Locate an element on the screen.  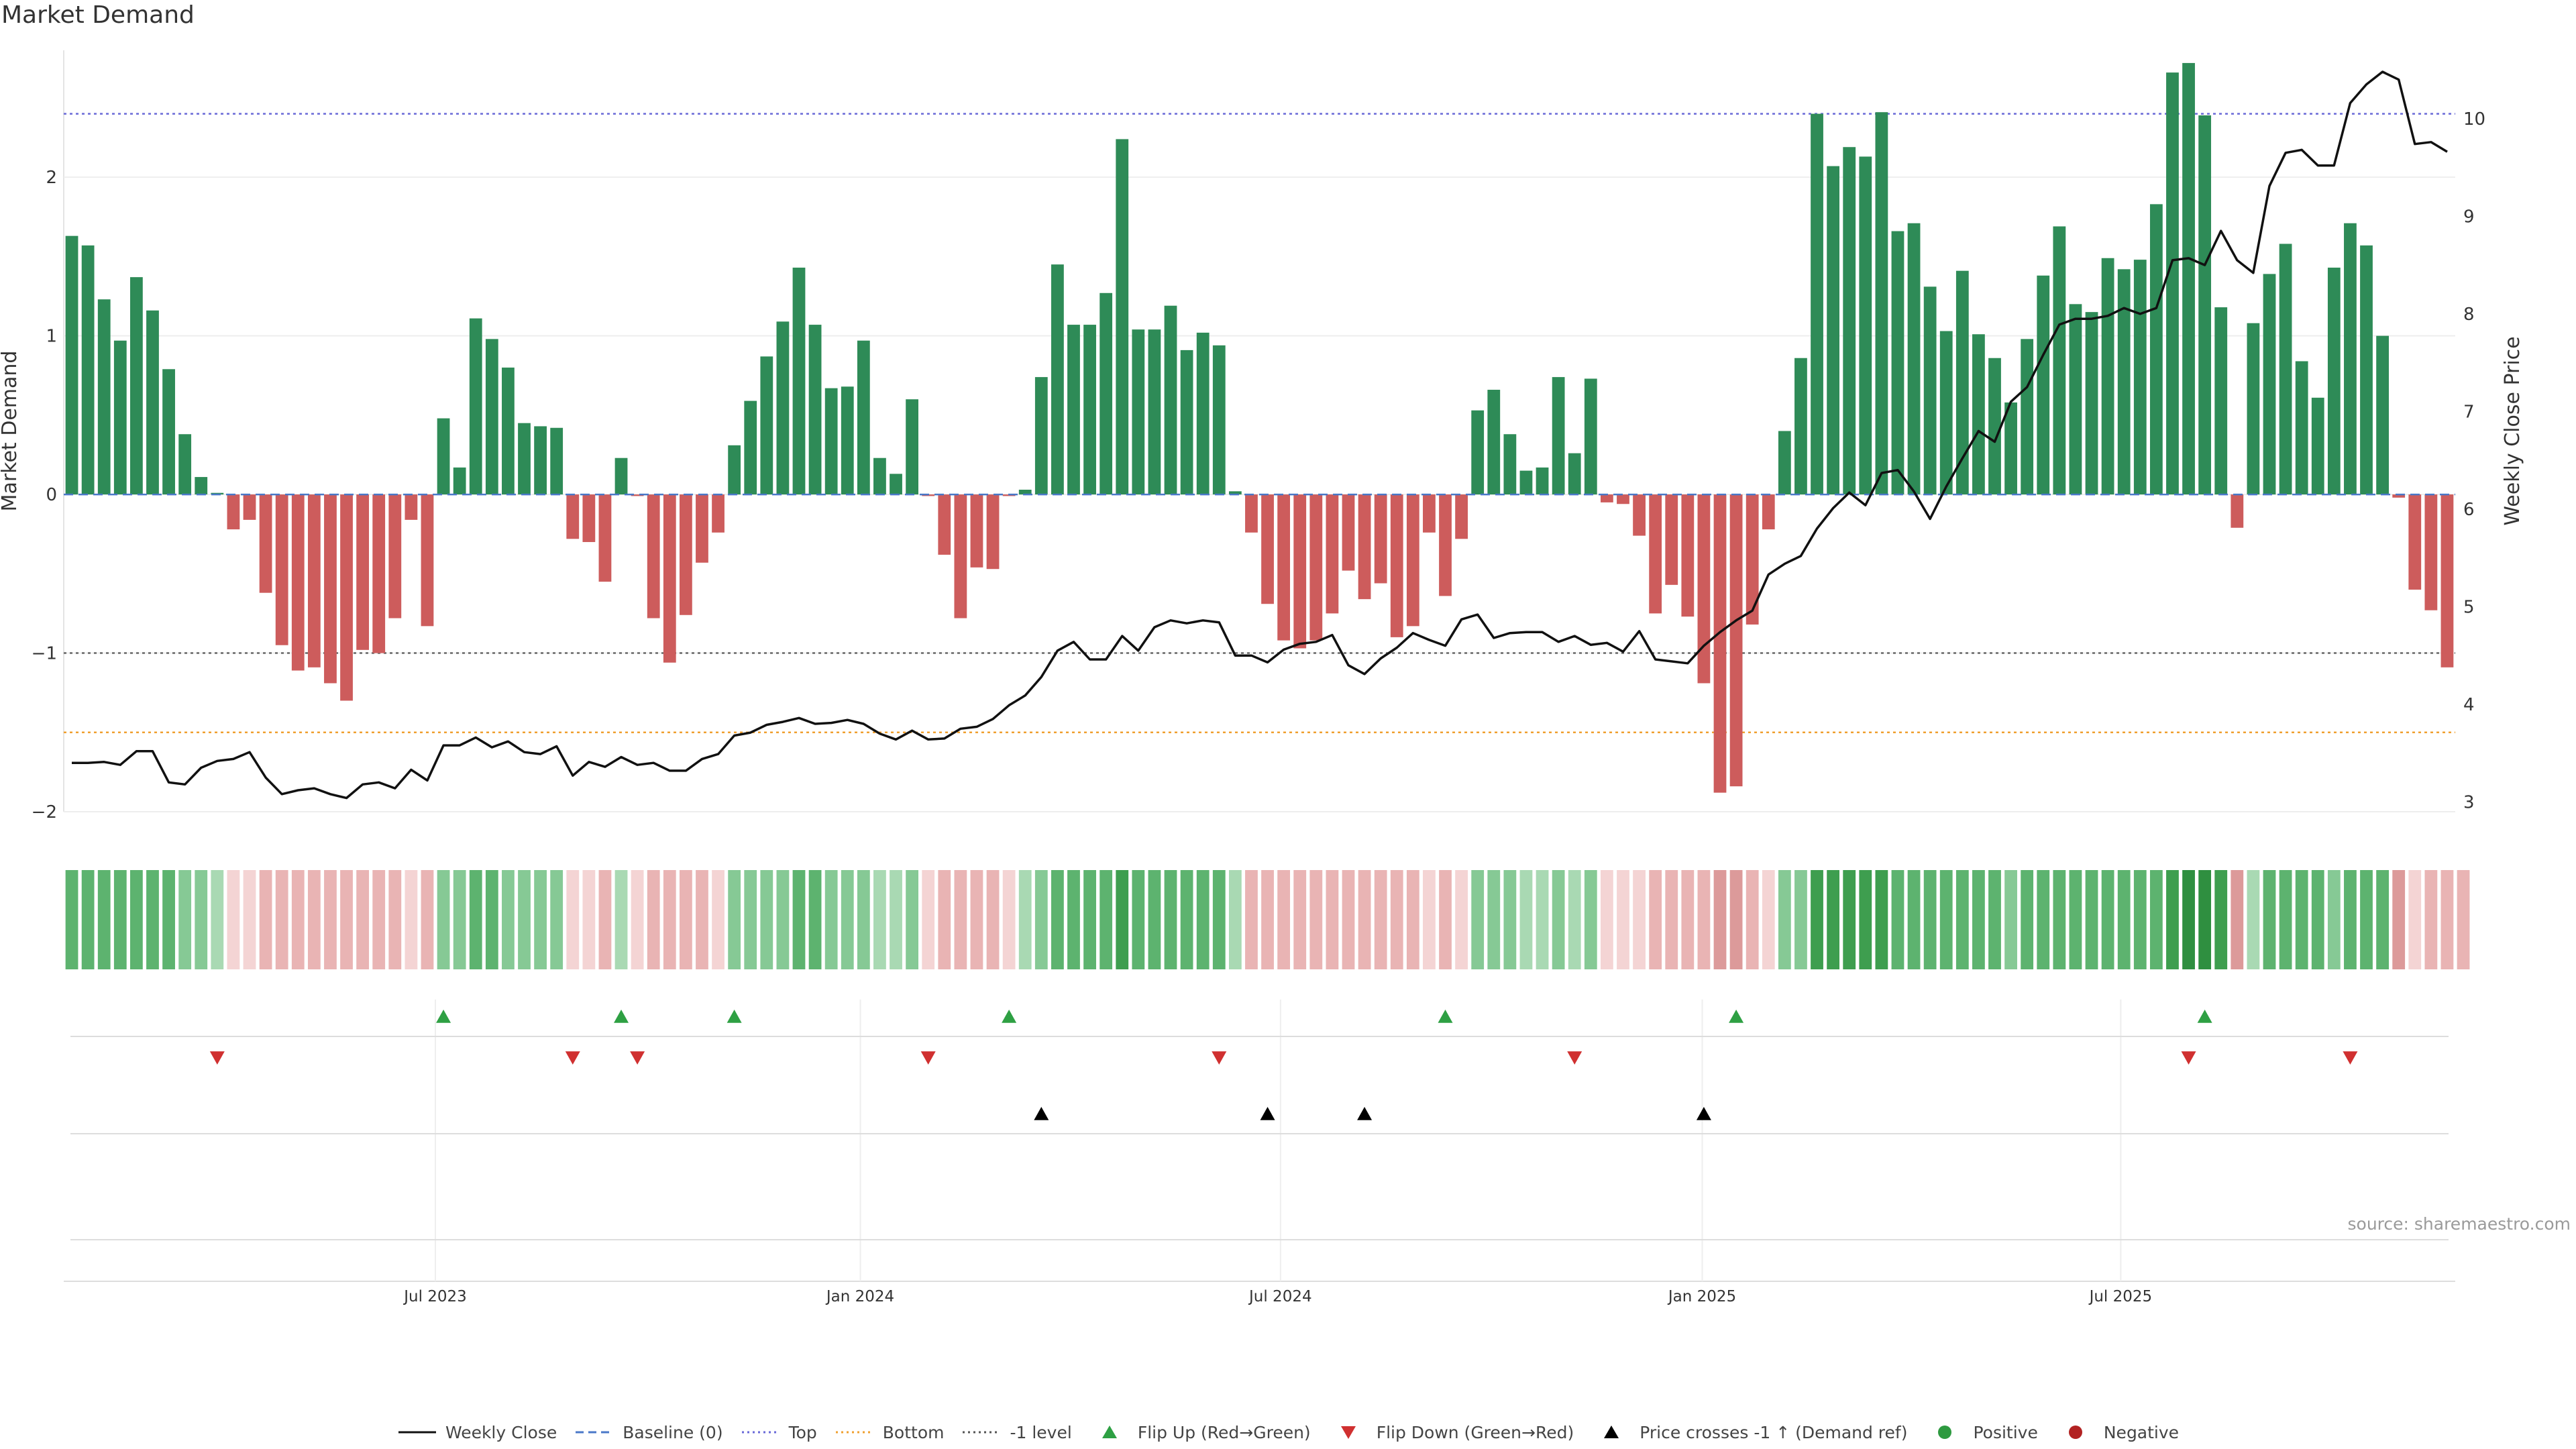
legend-symbol-line-dash is located at coordinates (595, 1432).